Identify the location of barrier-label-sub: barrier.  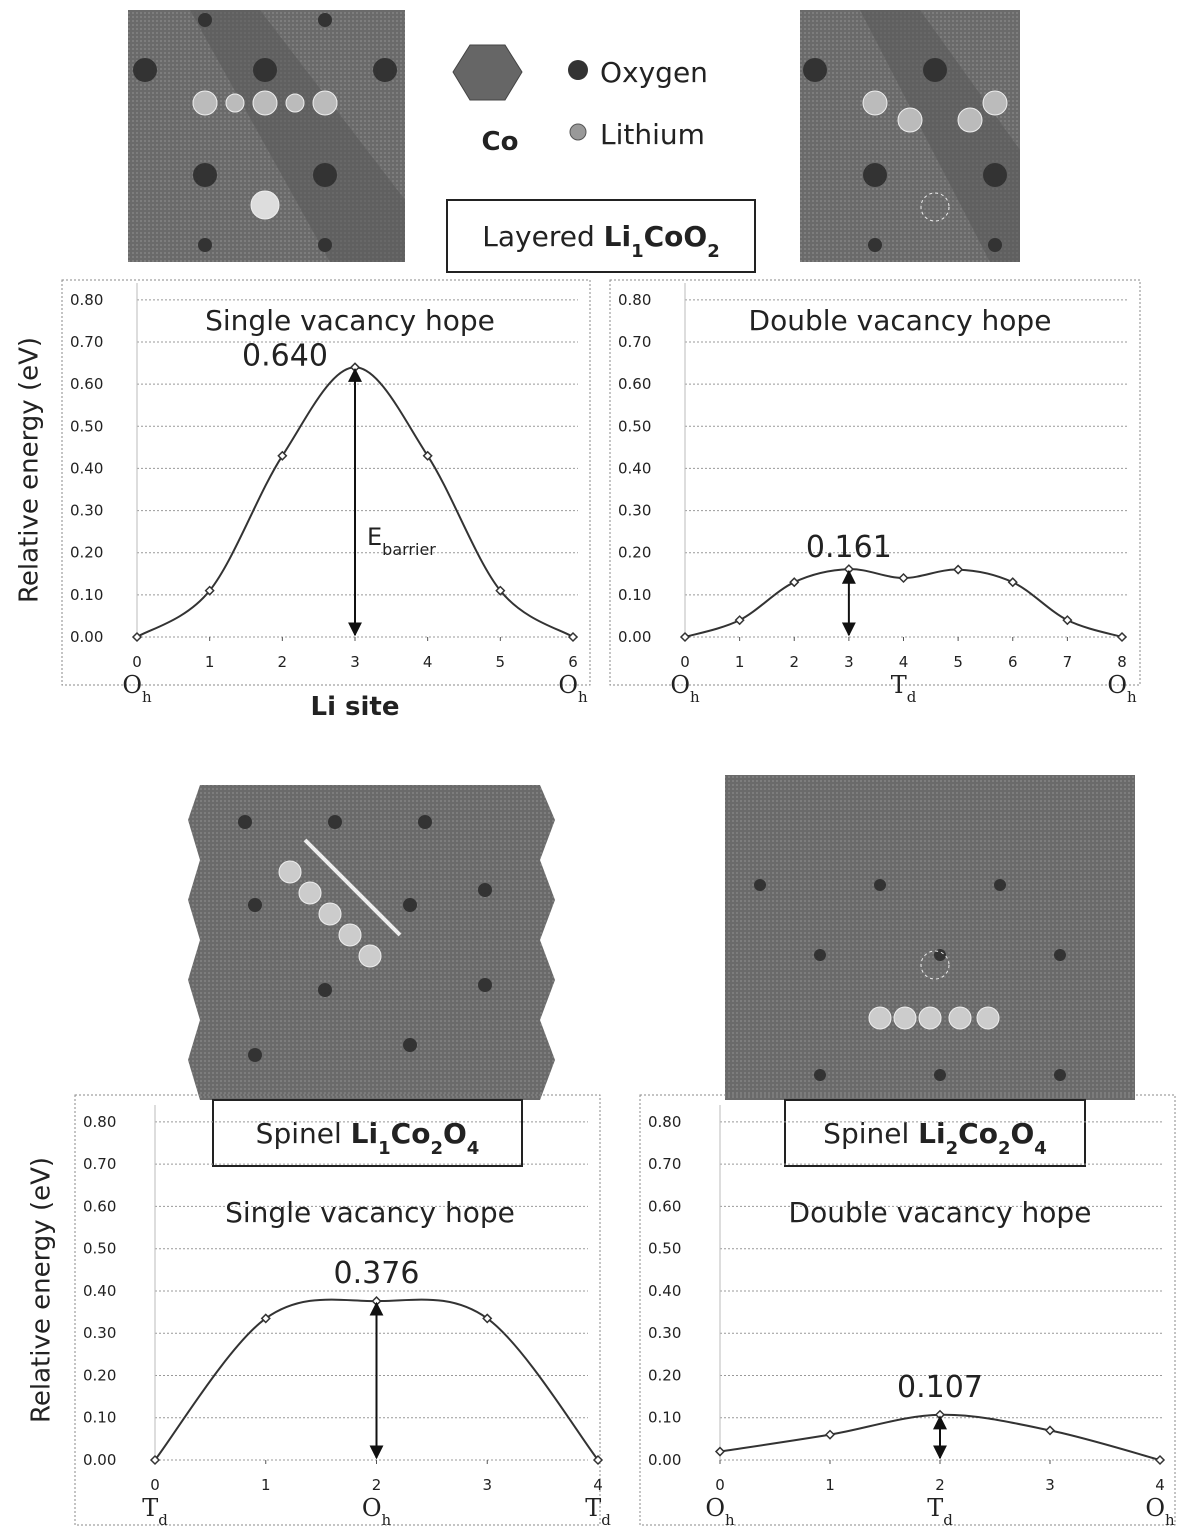
(409, 549).